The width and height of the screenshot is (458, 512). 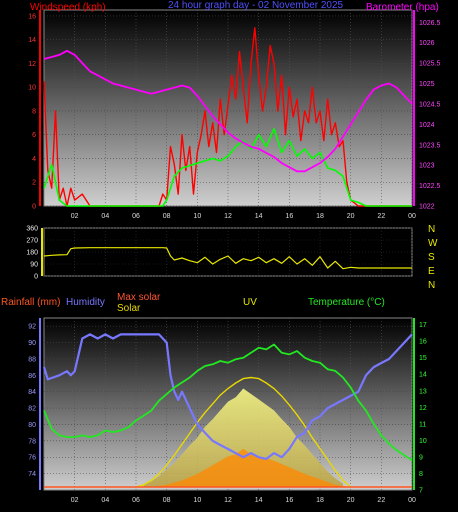 I want to click on windspeed-tick-label: 14, so click(x=32, y=40).